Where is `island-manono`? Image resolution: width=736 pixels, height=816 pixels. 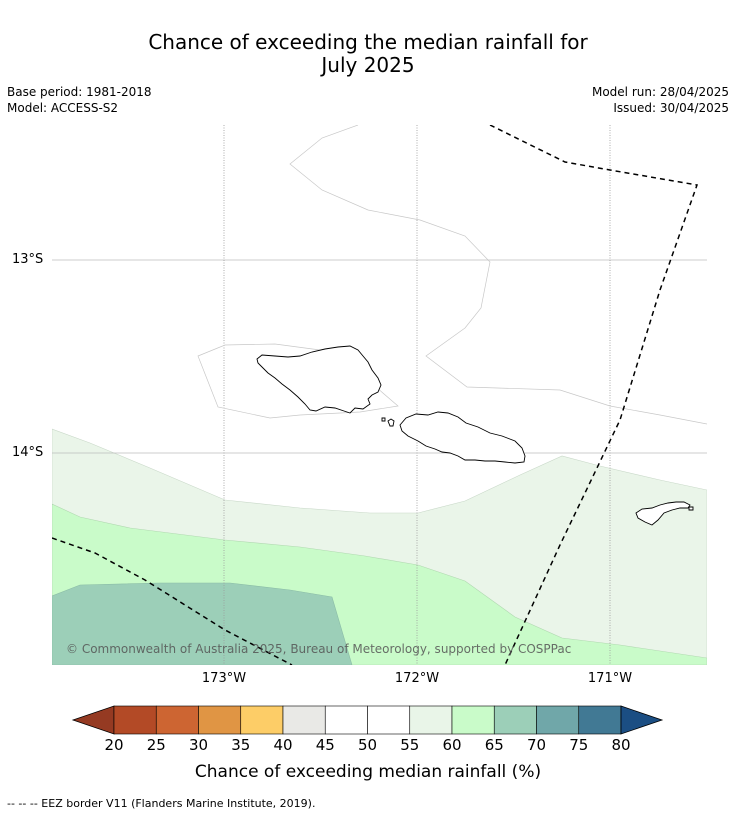 island-manono is located at coordinates (391, 422).